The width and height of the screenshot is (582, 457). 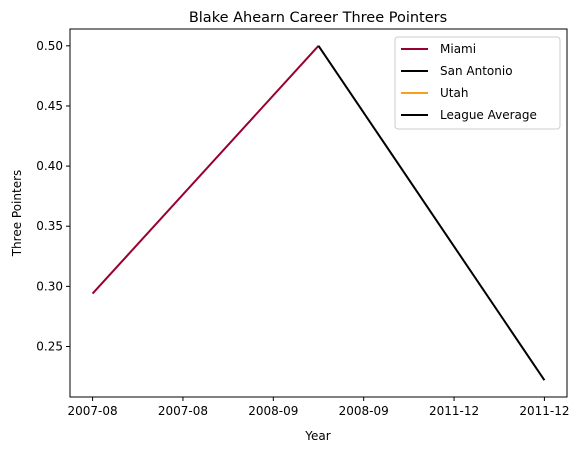 What do you see at coordinates (49, 166) in the screenshot?
I see `y-tick-label: 0.40` at bounding box center [49, 166].